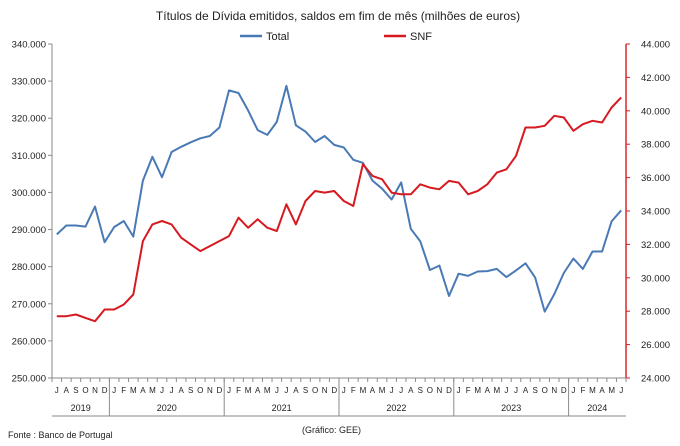 The image size is (680, 446). I want to click on year-label: 2024, so click(597, 408).